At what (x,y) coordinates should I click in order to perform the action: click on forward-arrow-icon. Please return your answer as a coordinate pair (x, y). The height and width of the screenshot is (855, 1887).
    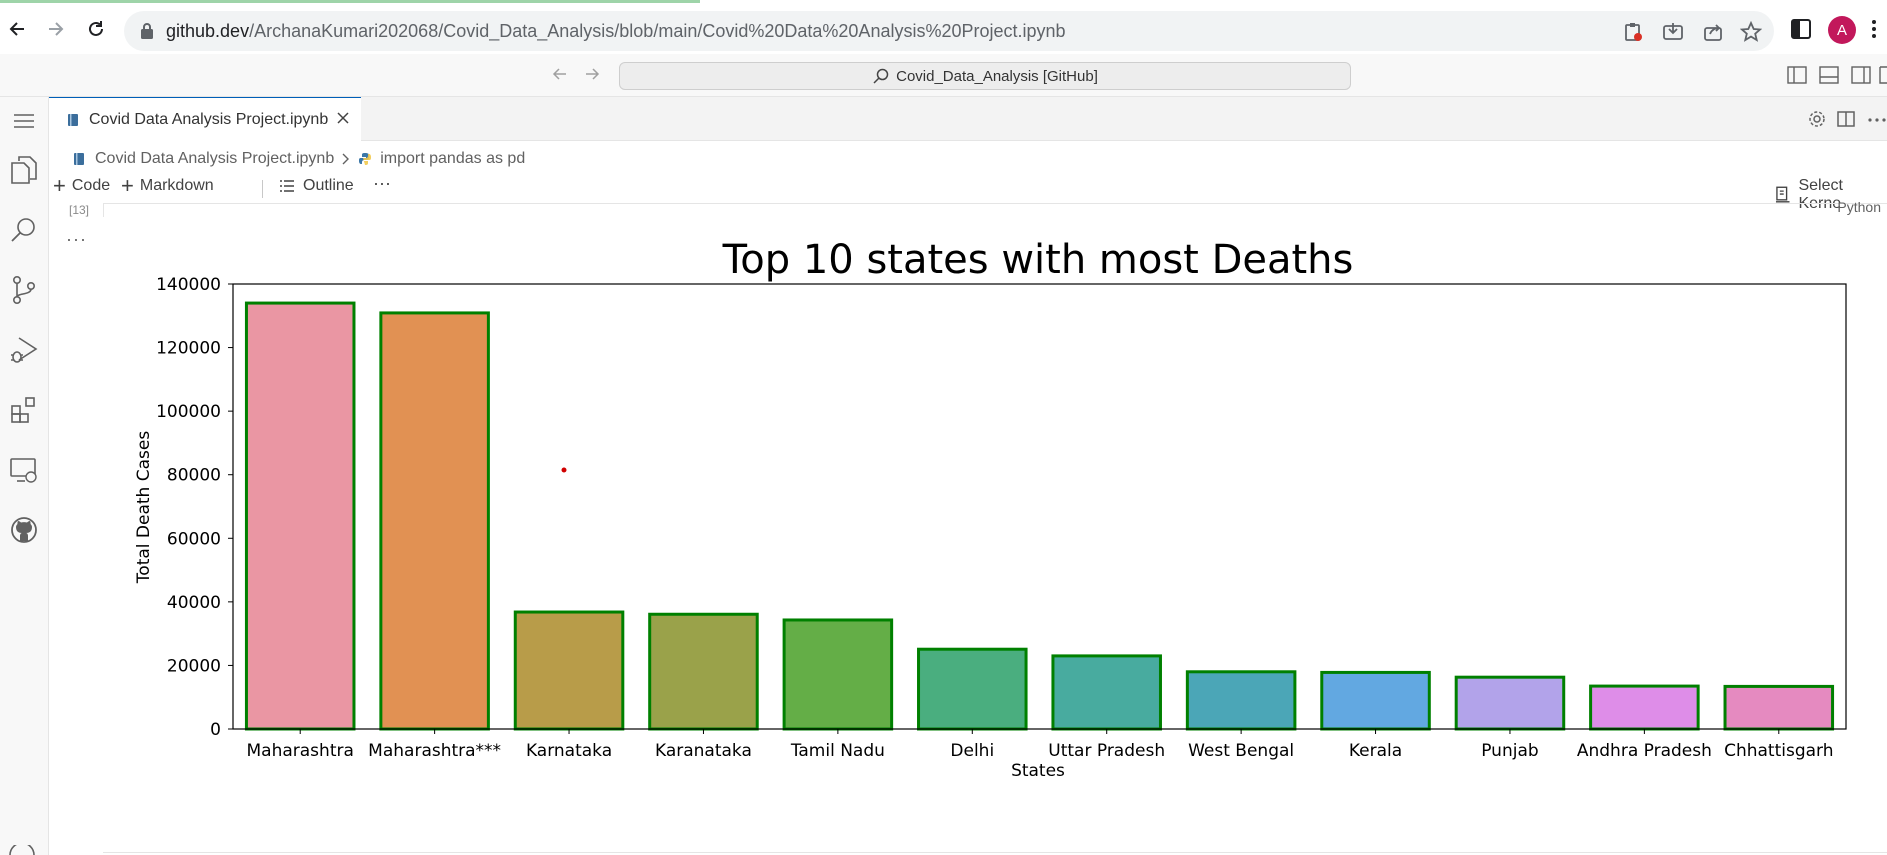
    Looking at the image, I should click on (56, 29).